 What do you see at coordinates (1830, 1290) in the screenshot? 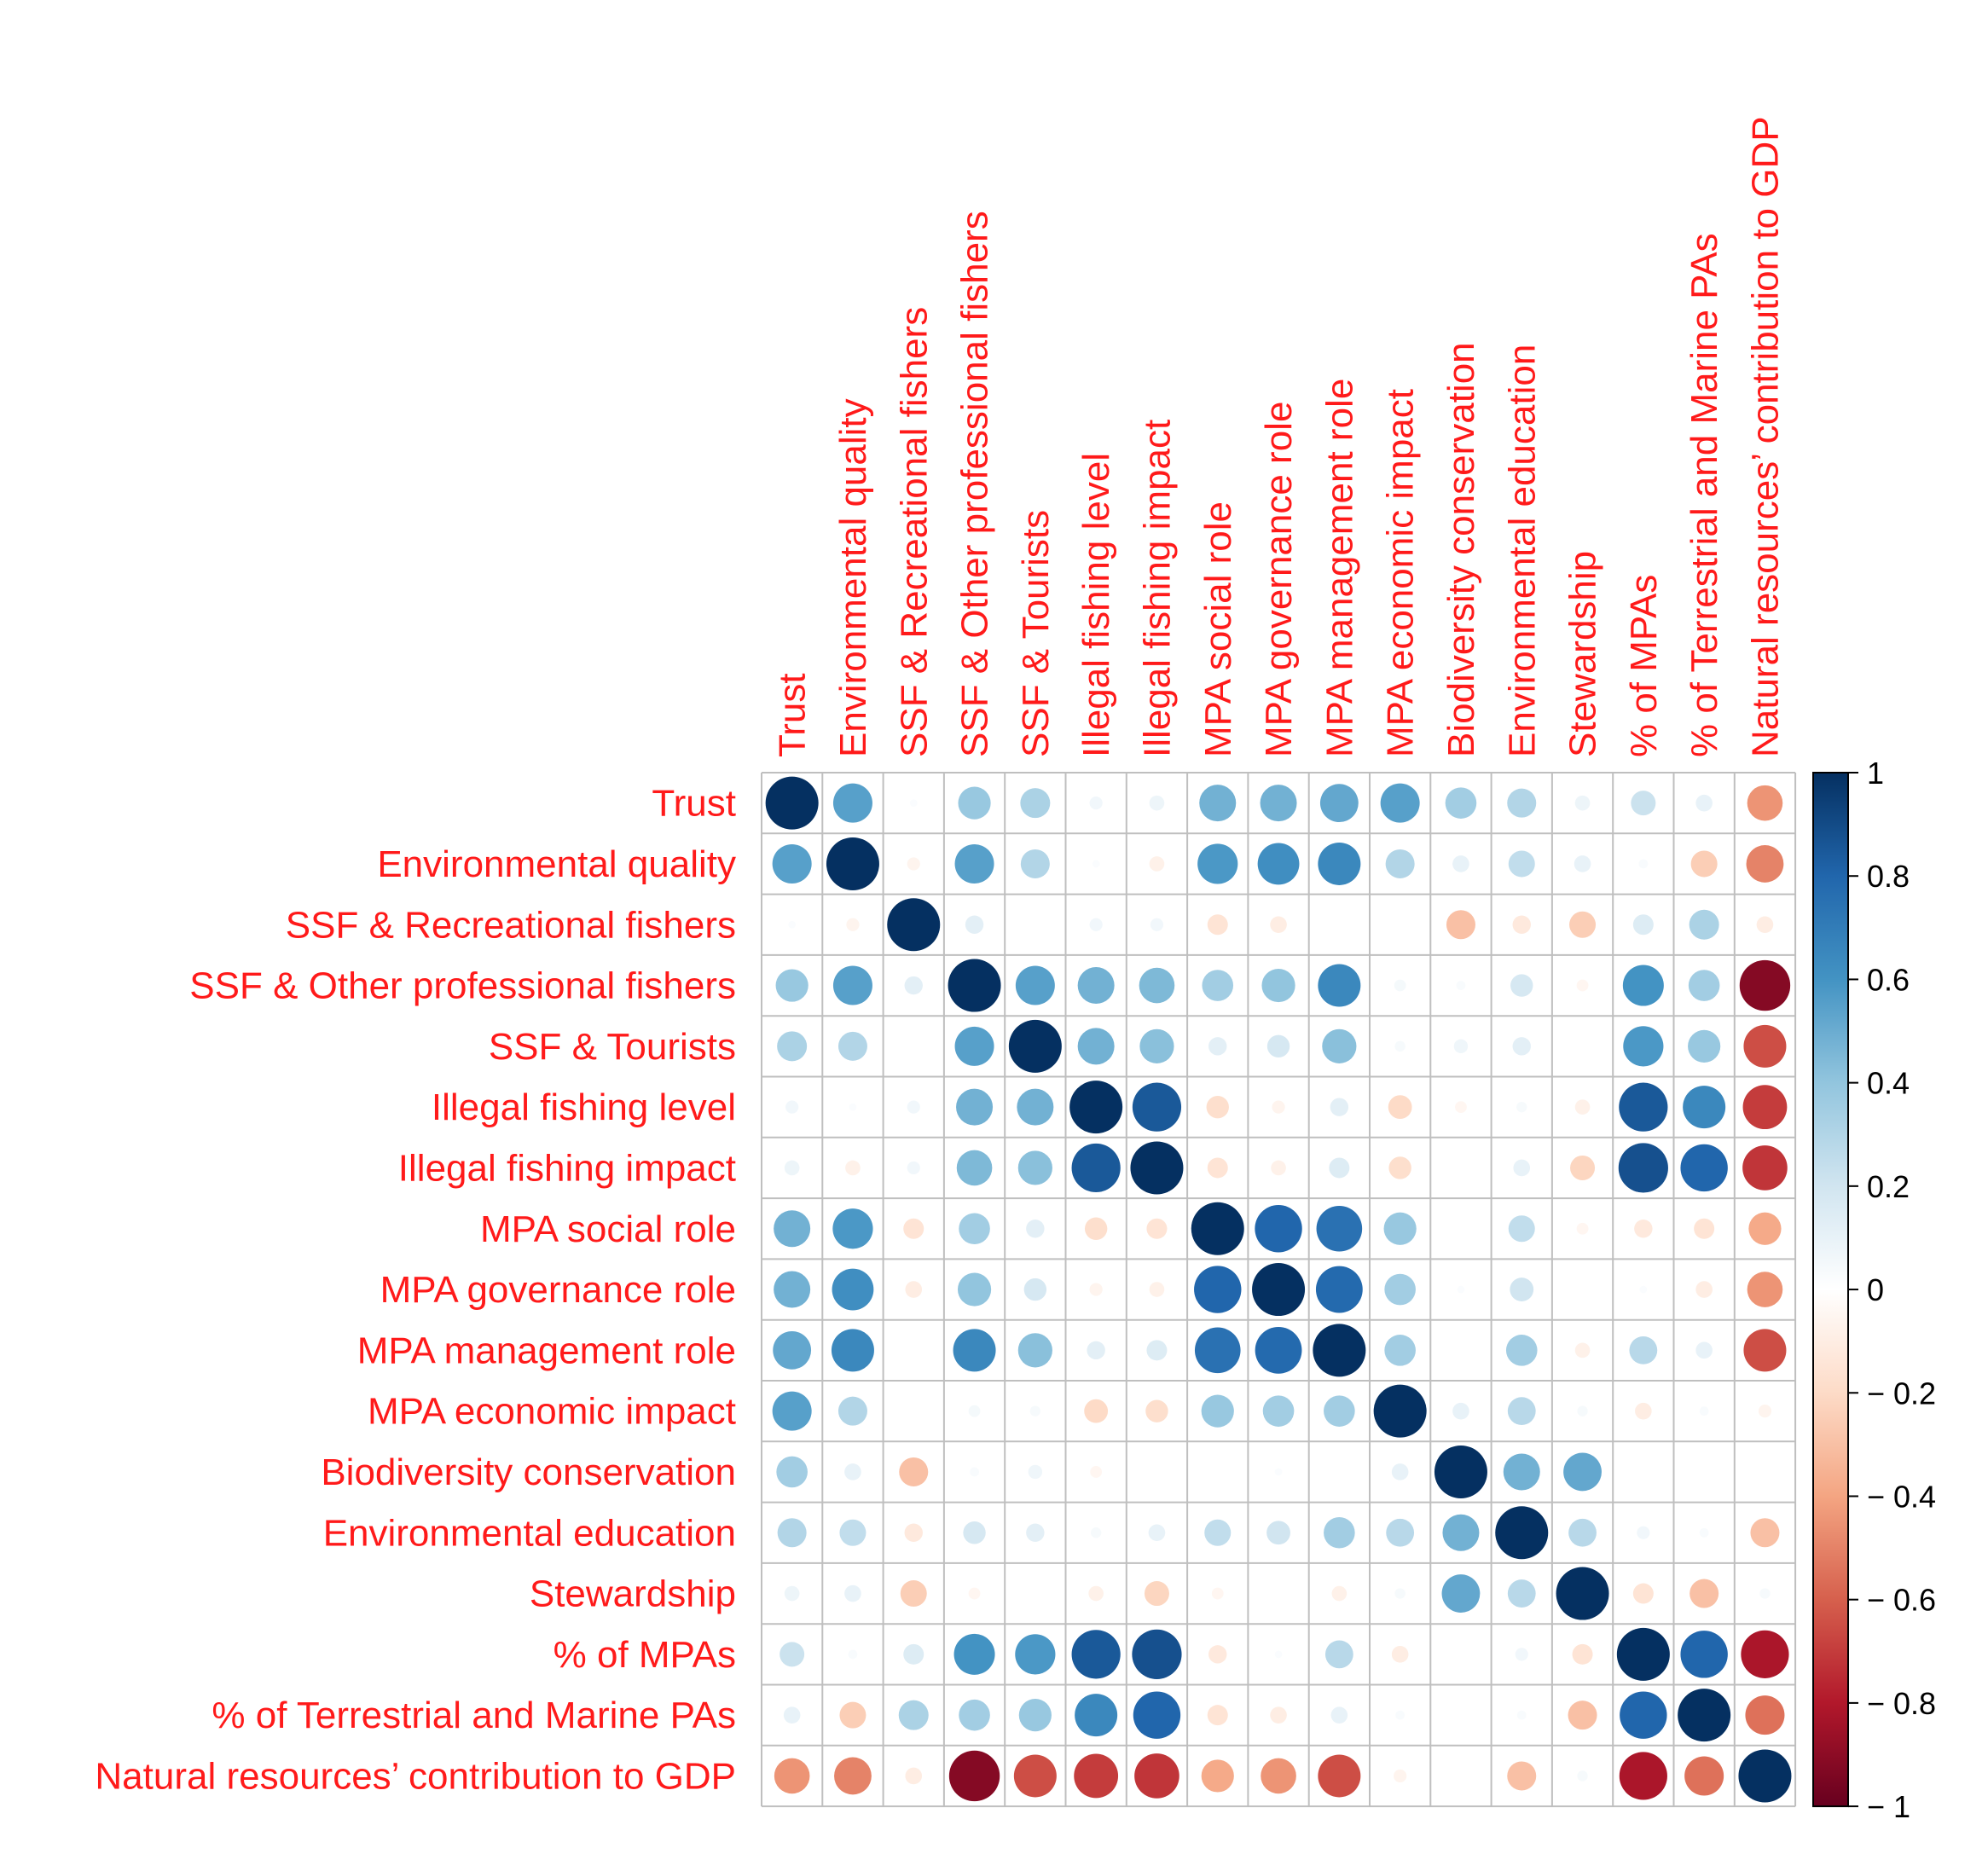
I see `colorbar` at bounding box center [1830, 1290].